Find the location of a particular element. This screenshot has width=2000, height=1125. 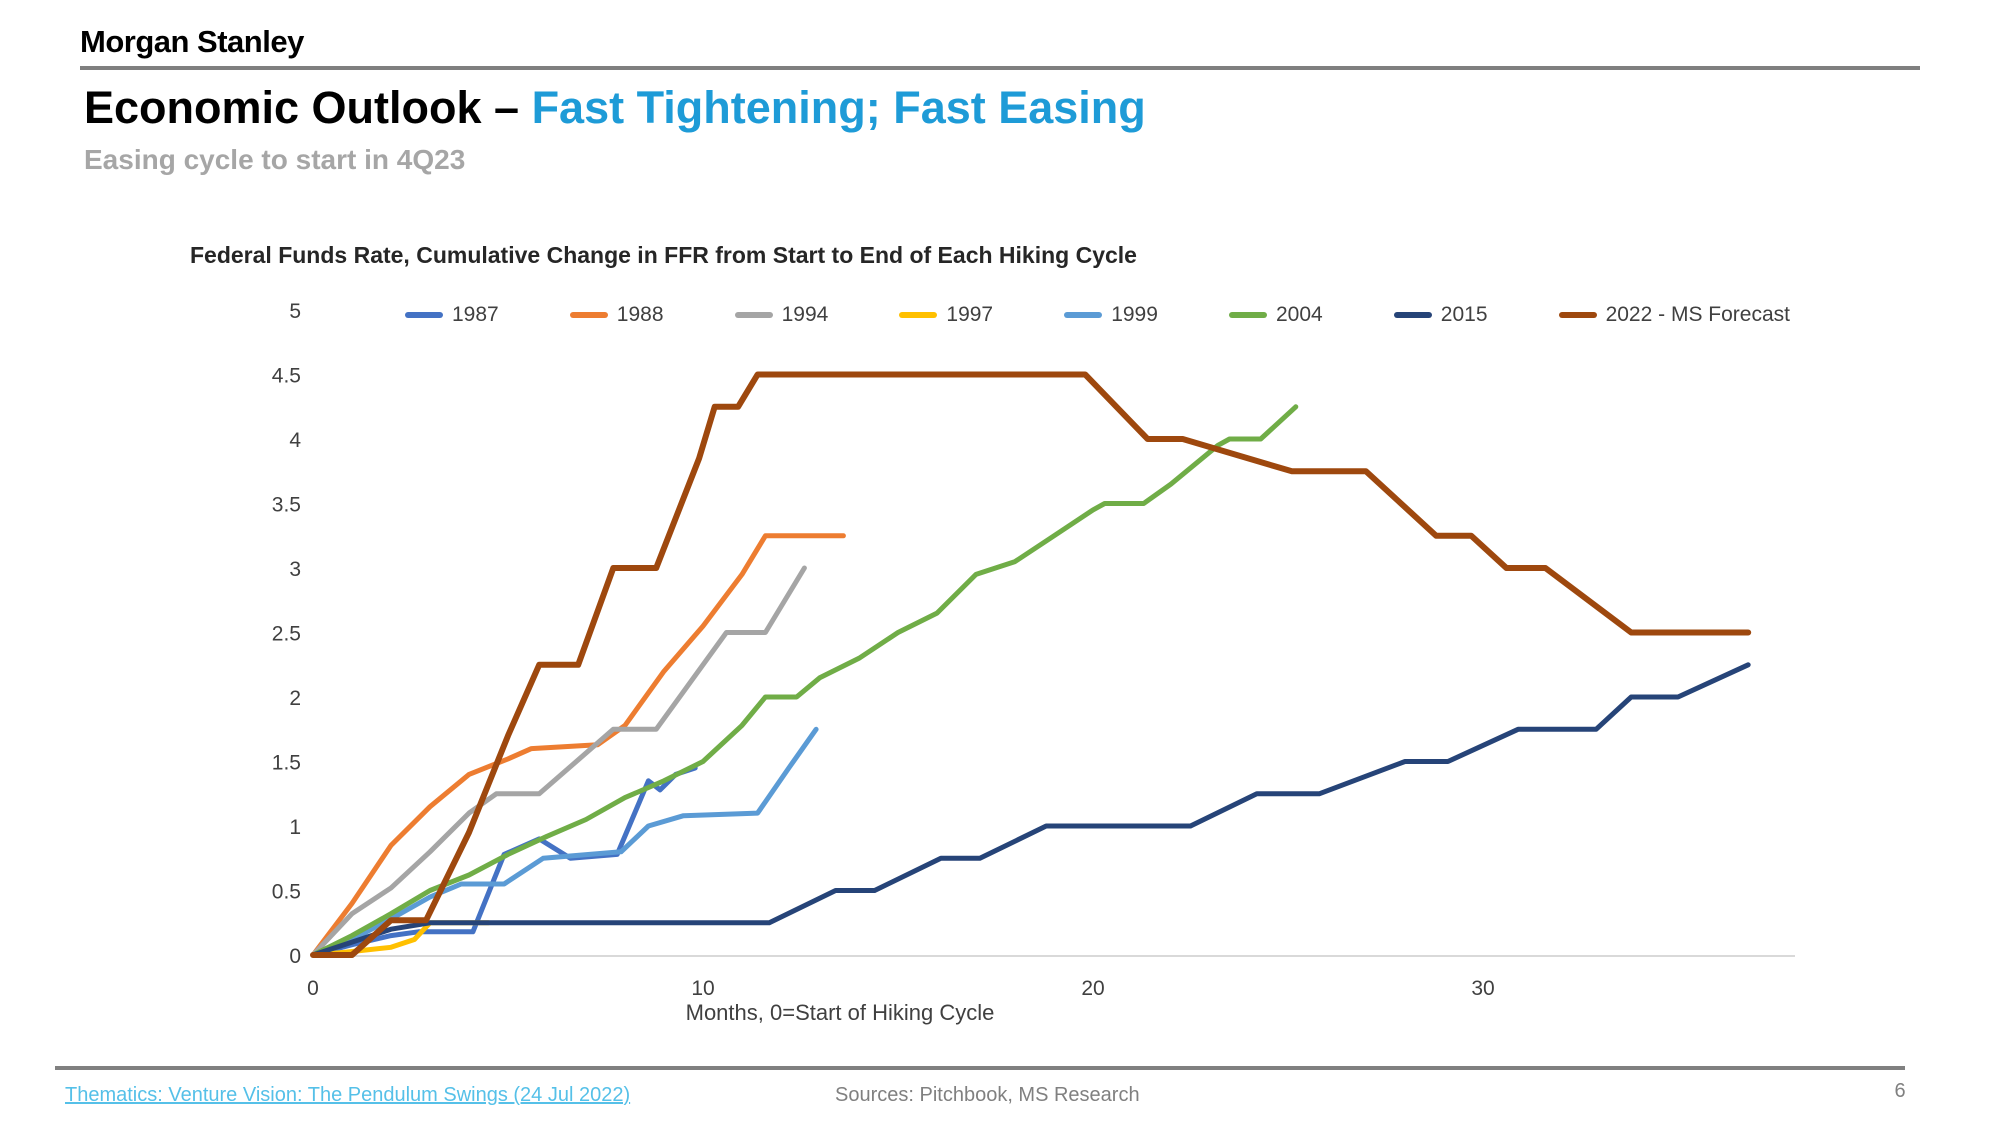

x-axis-title: Months, 0=Start of Hiking Cycle is located at coordinates (840, 1012).